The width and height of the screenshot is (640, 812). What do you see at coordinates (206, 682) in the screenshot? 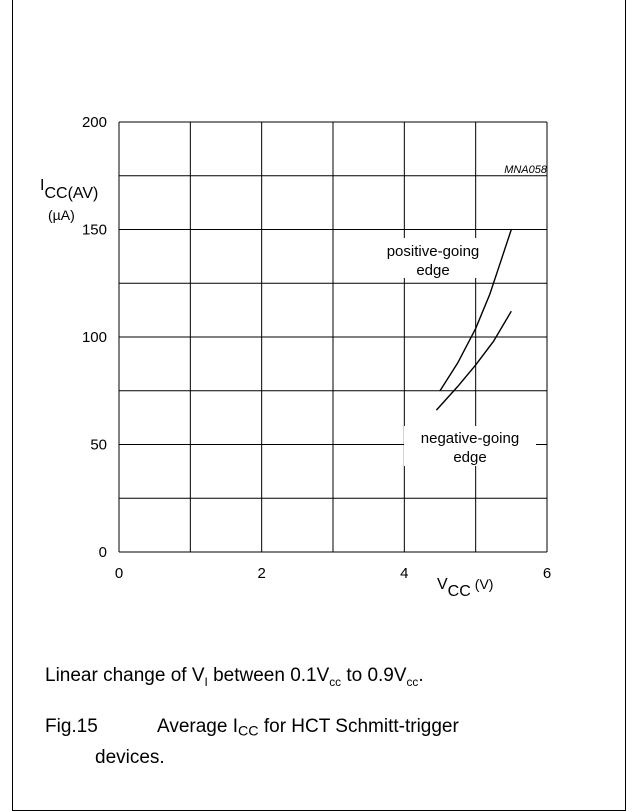
I see `note-subscript-i: I` at bounding box center [206, 682].